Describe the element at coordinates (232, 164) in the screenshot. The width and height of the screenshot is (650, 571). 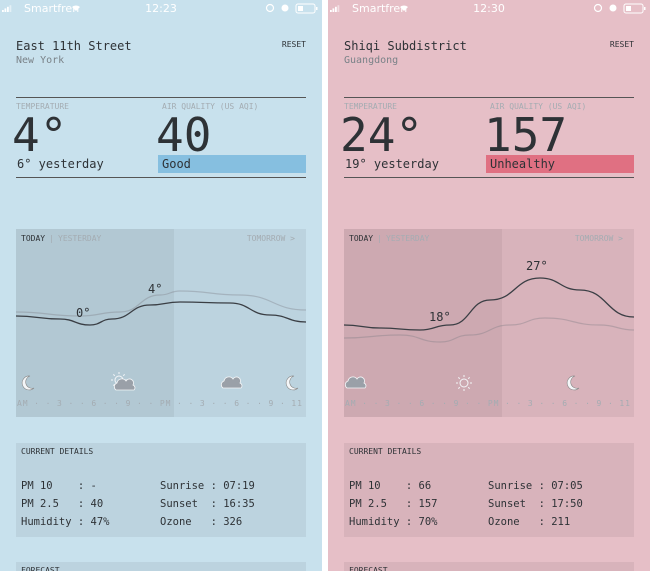
I see `aqi-badge` at that location.